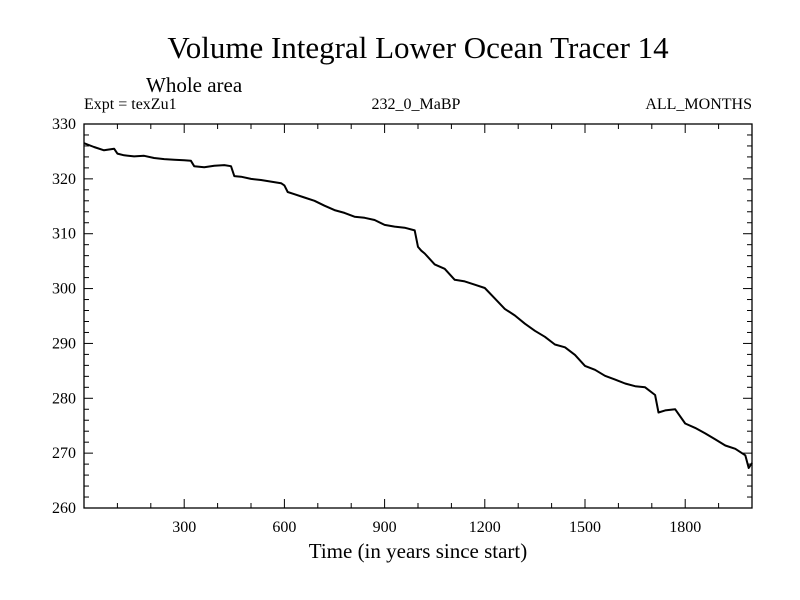 The height and width of the screenshot is (600, 800). I want to click on x-tick-label: 1200, so click(485, 527).